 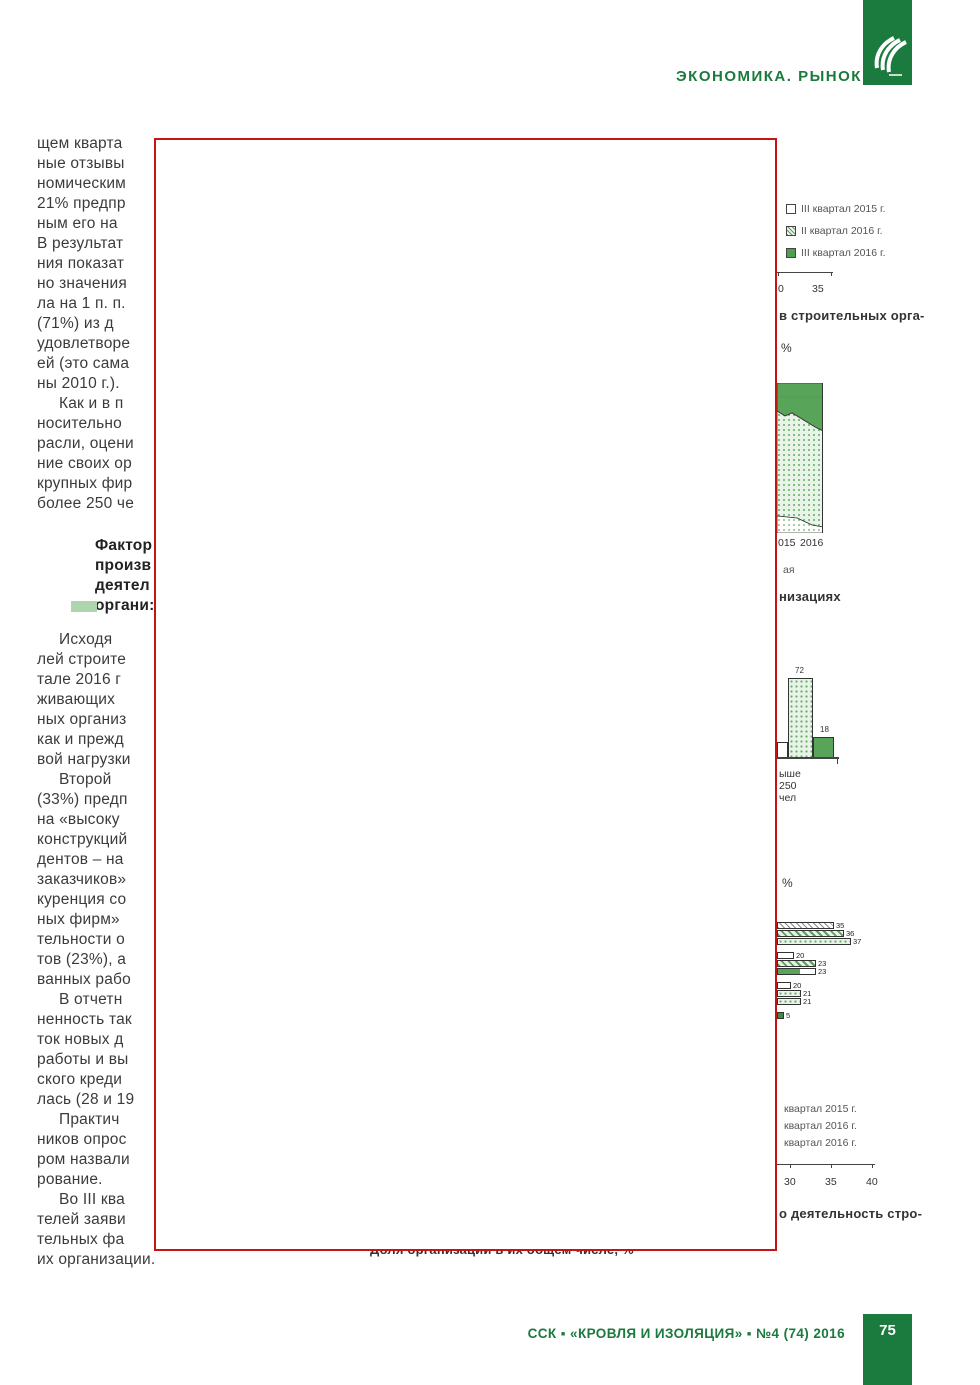 I want to click on text-line-fragment: лей строите, so click(x=82, y=659).